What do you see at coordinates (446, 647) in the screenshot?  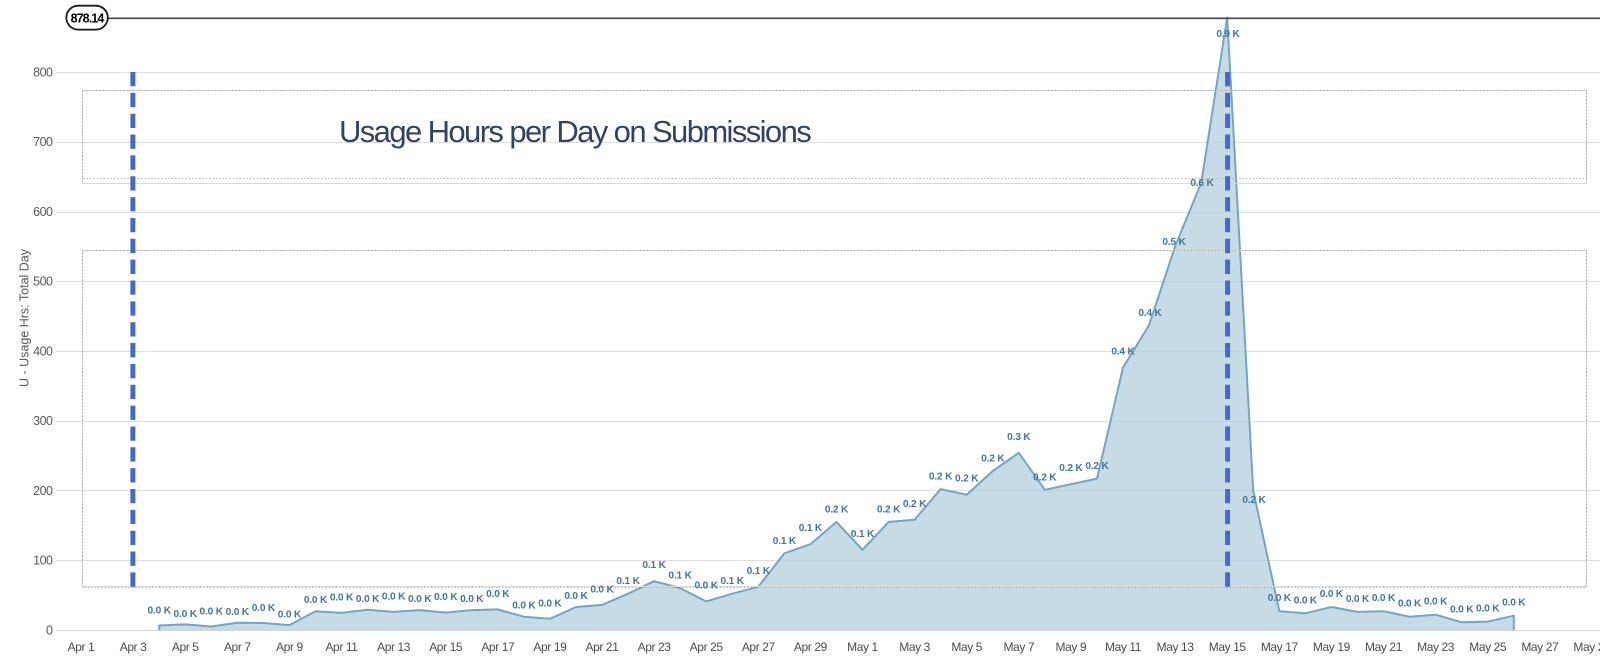 I see `svg-text: Apr 15` at bounding box center [446, 647].